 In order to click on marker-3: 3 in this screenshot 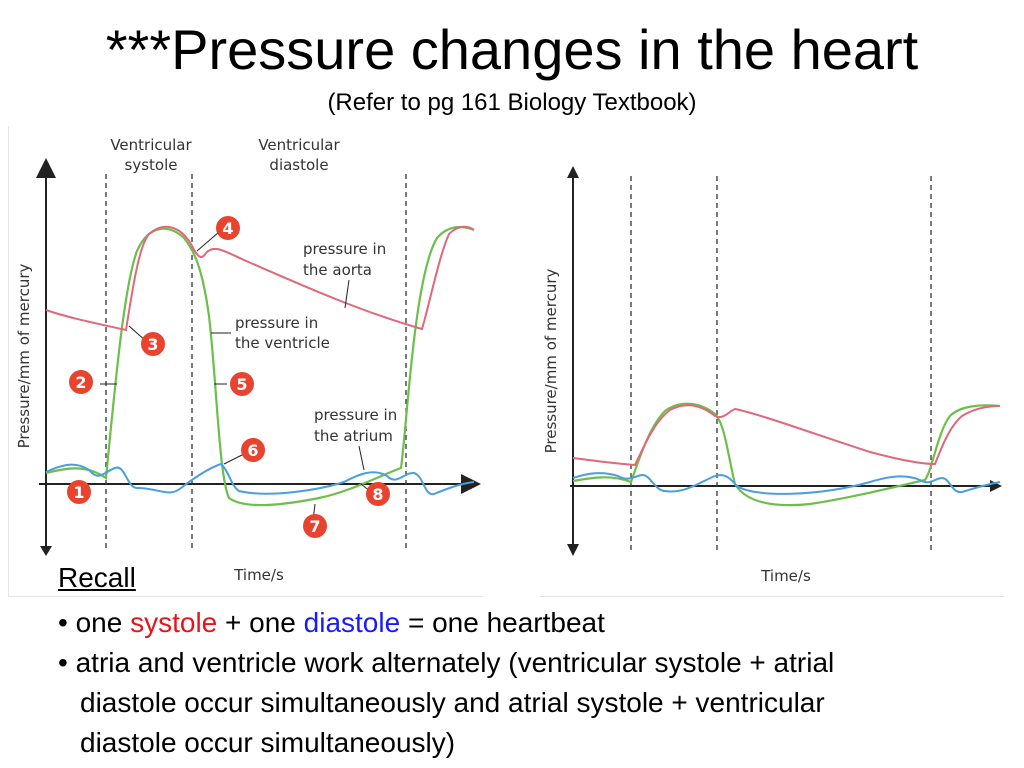, I will do `click(153, 344)`.